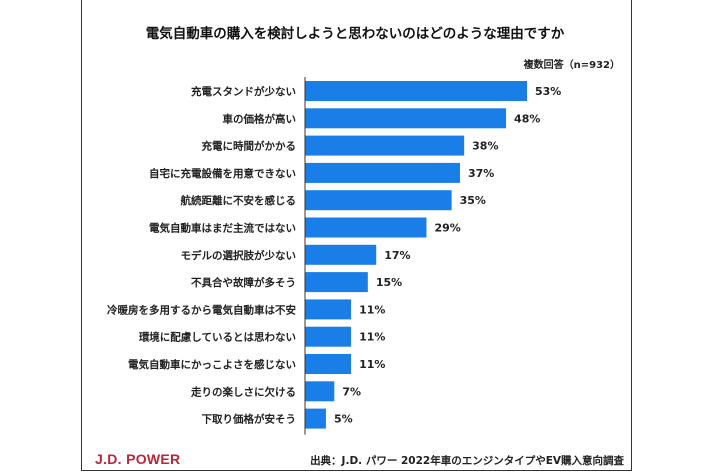 This screenshot has height=474, width=710. What do you see at coordinates (222, 228) in the screenshot?
I see `category-label: 電気自動車はまだ主流ではない` at bounding box center [222, 228].